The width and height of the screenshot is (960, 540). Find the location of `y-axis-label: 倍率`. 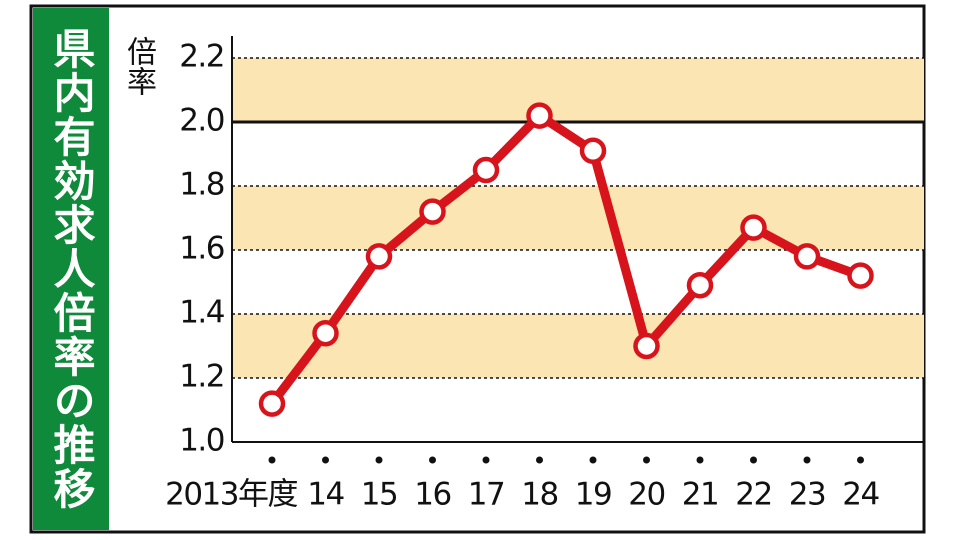

y-axis-label: 倍率 is located at coordinates (138, 66).